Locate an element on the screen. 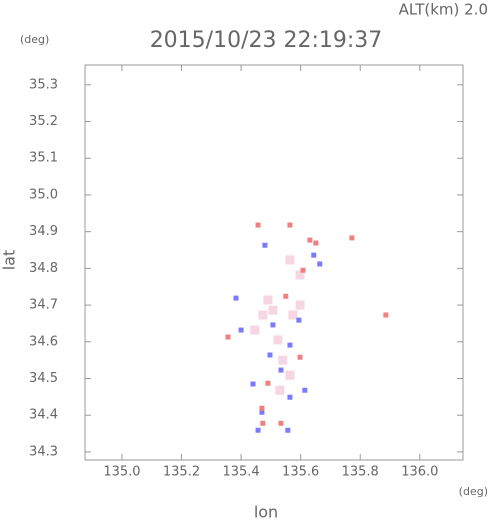 The image size is (491, 521). x-tick-label: 135.4 is located at coordinates (240, 472).